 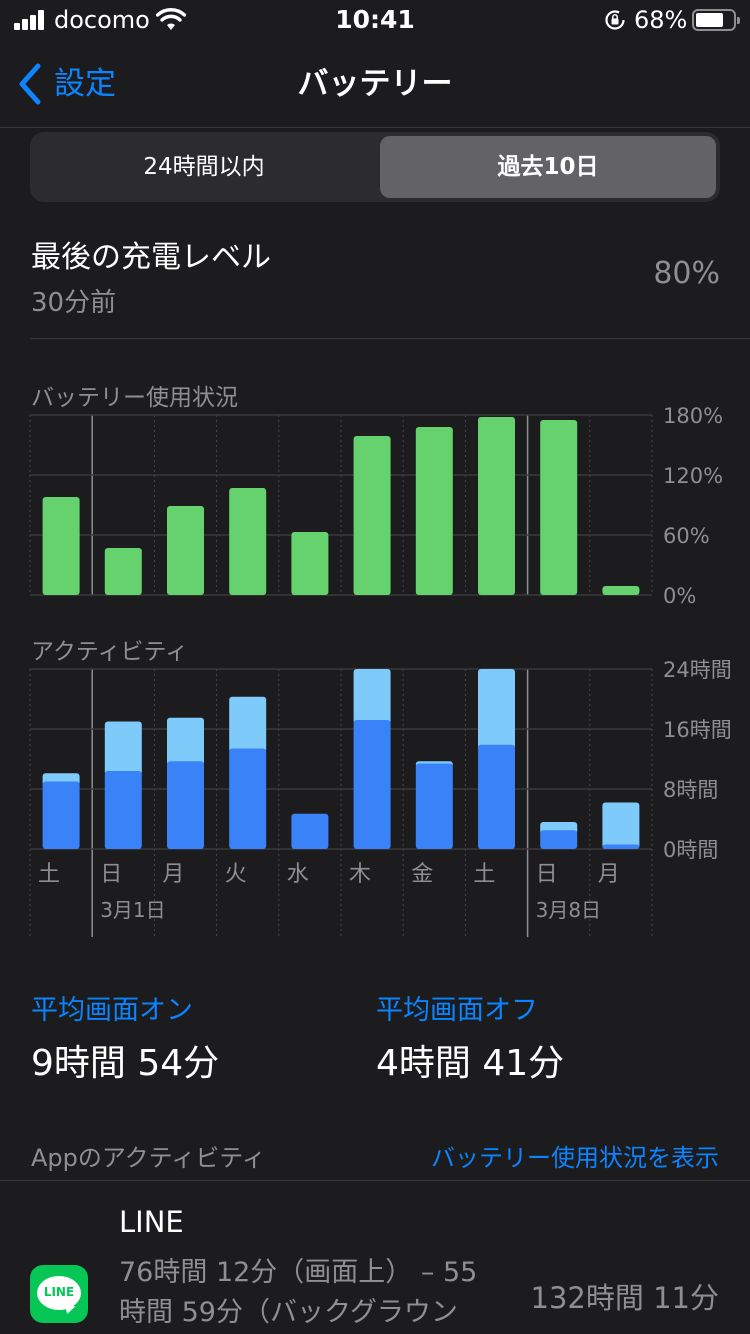 What do you see at coordinates (686, 536) in the screenshot?
I see `y-tick-label: 60%` at bounding box center [686, 536].